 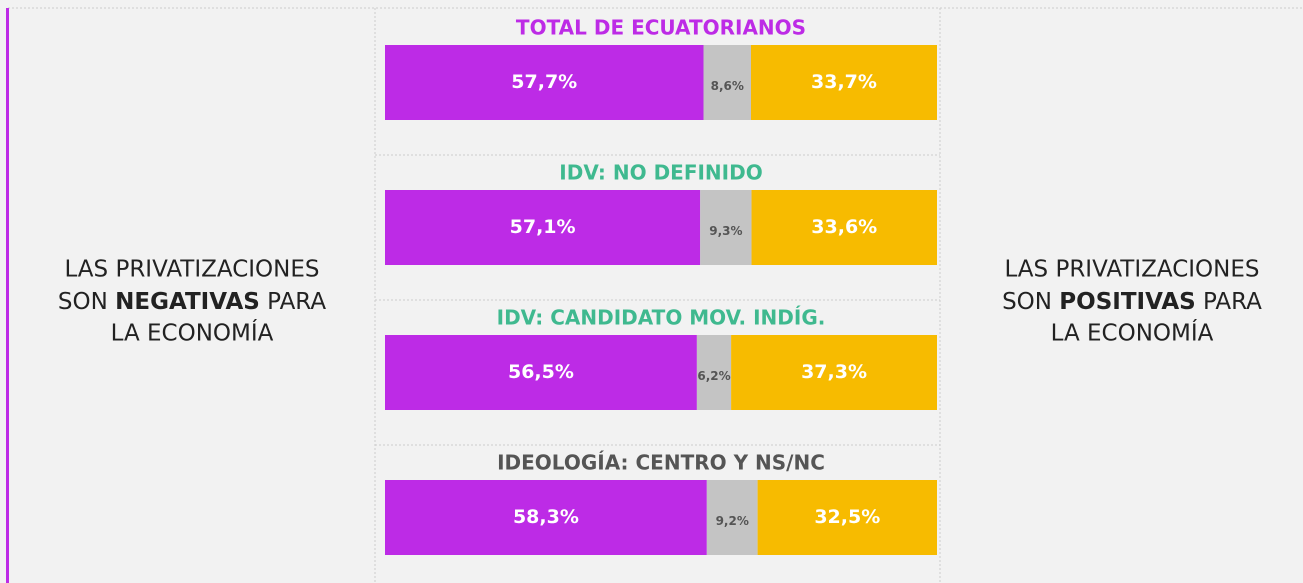 What do you see at coordinates (661, 318) in the screenshot?
I see `panel-title: IDV: CANDIDATO MOV. INDÍG.` at bounding box center [661, 318].